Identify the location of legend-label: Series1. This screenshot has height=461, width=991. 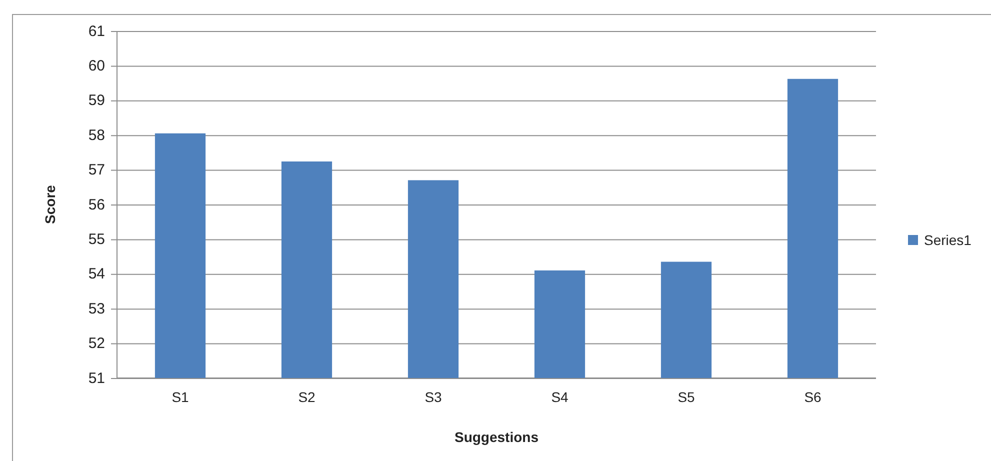
(948, 240).